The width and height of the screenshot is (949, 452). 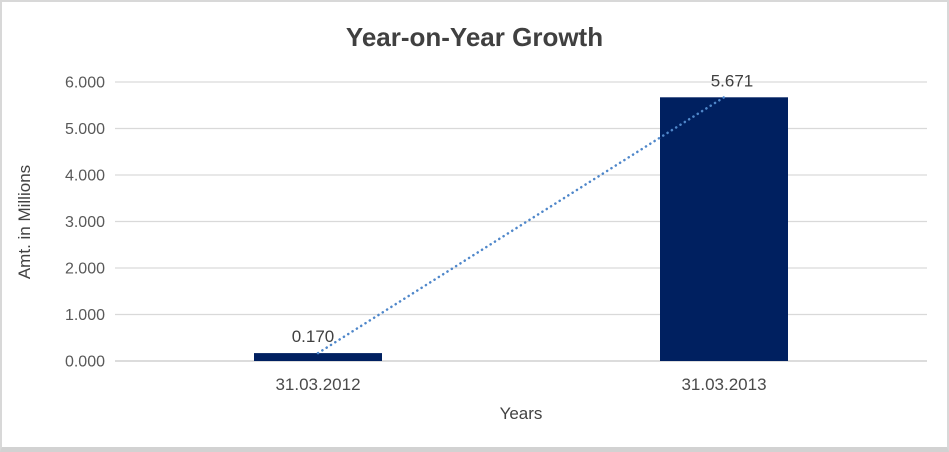 What do you see at coordinates (85, 222) in the screenshot?
I see `y-tick-label: 3.000` at bounding box center [85, 222].